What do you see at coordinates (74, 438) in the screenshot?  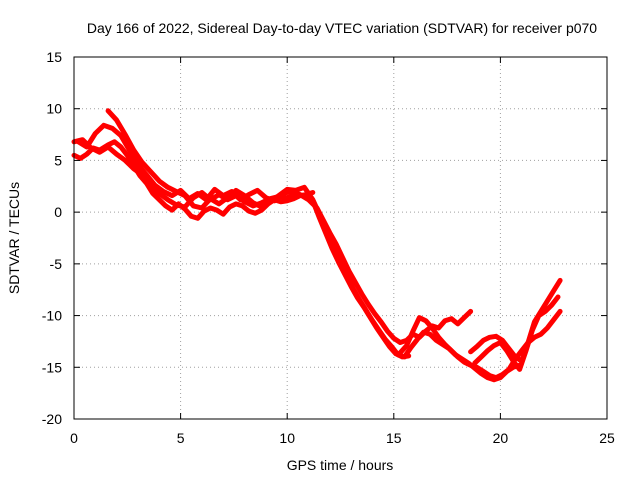 I see `x-tick-label: 0` at bounding box center [74, 438].